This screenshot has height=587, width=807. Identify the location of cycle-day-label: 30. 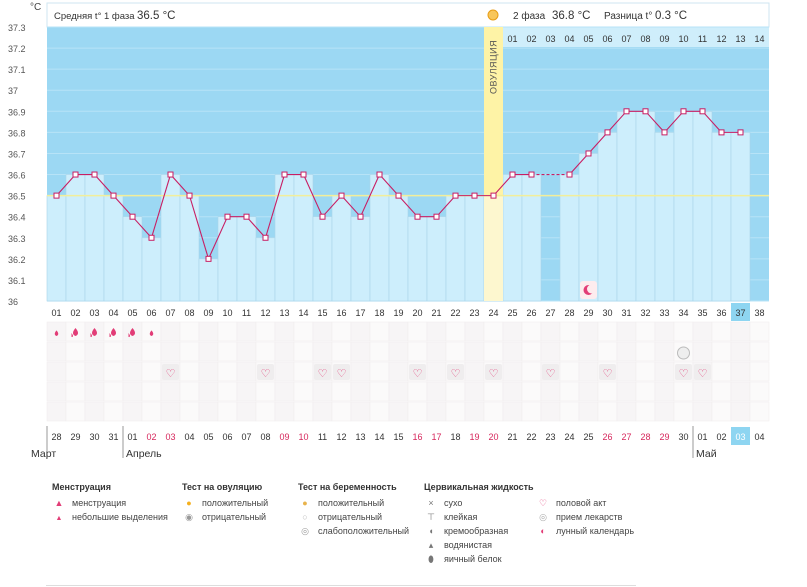
(607, 313).